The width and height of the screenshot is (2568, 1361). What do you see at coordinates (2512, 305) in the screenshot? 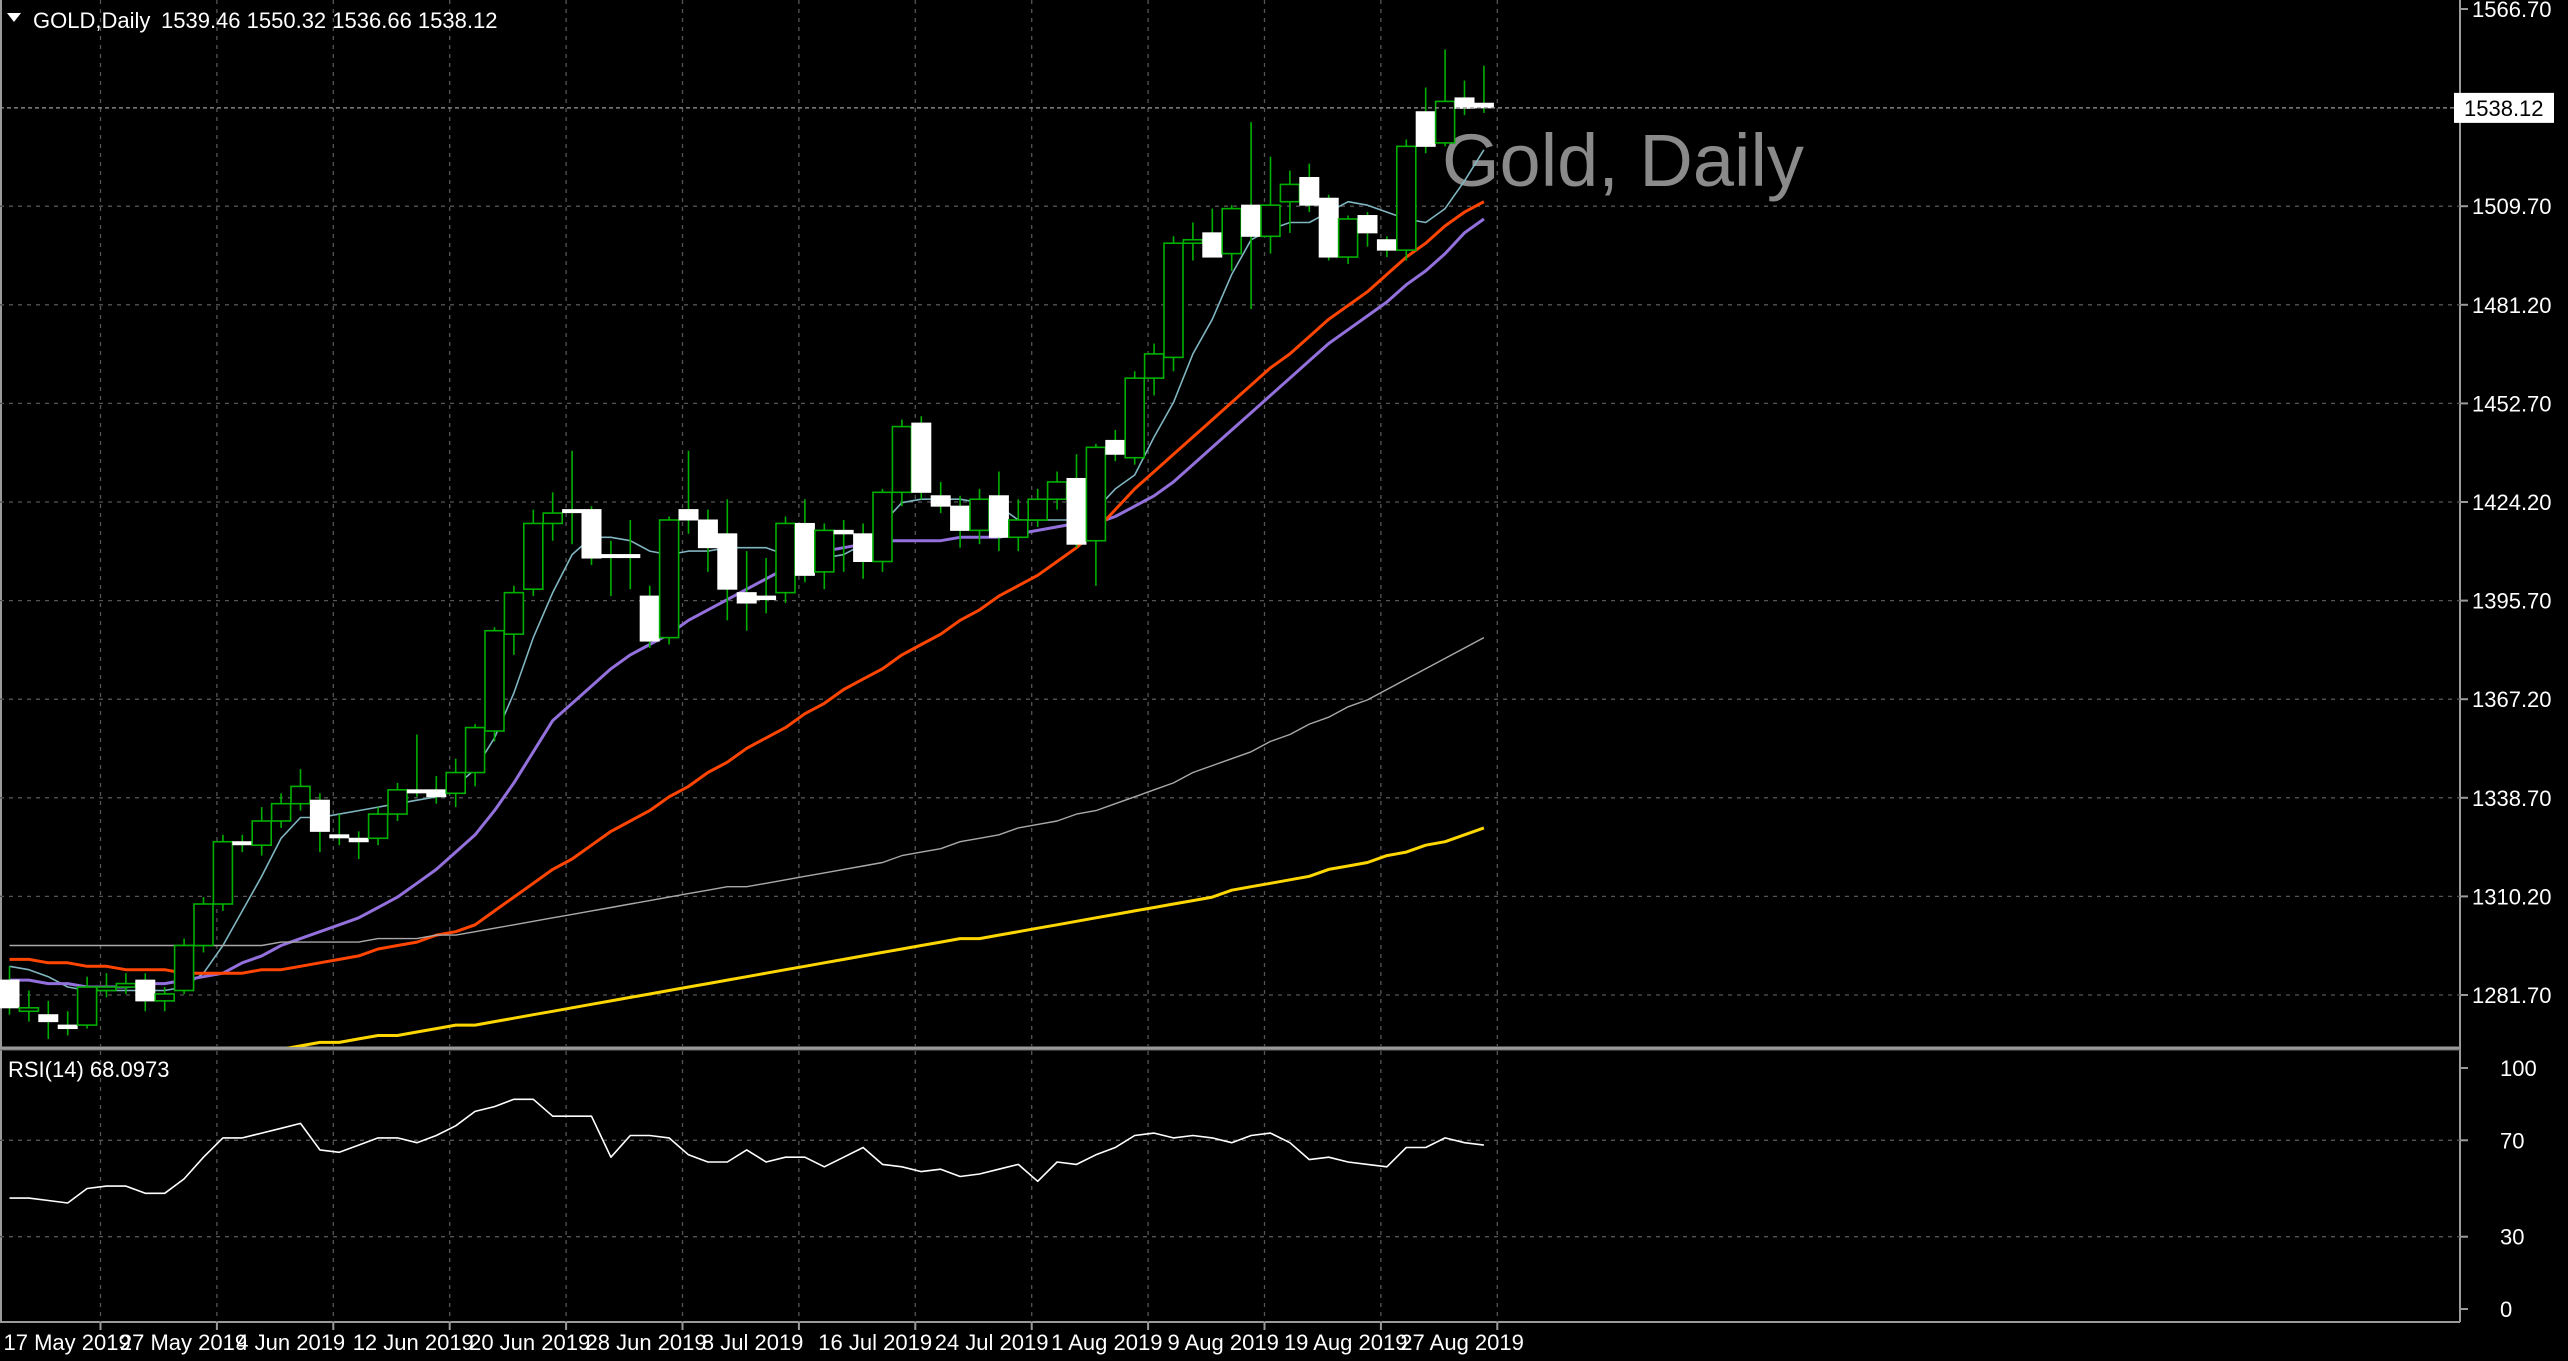
I see `price-tick-label: 1481.20` at bounding box center [2512, 305].